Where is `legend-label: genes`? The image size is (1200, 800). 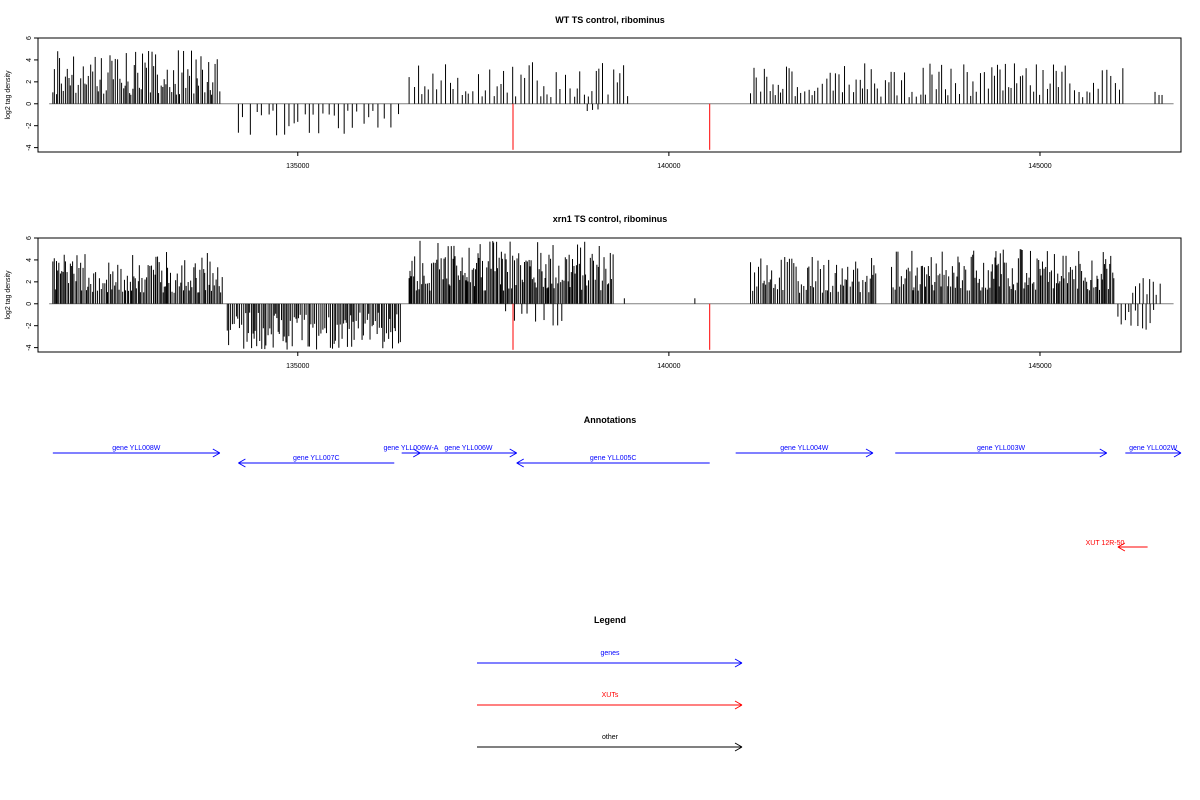 legend-label: genes is located at coordinates (610, 653).